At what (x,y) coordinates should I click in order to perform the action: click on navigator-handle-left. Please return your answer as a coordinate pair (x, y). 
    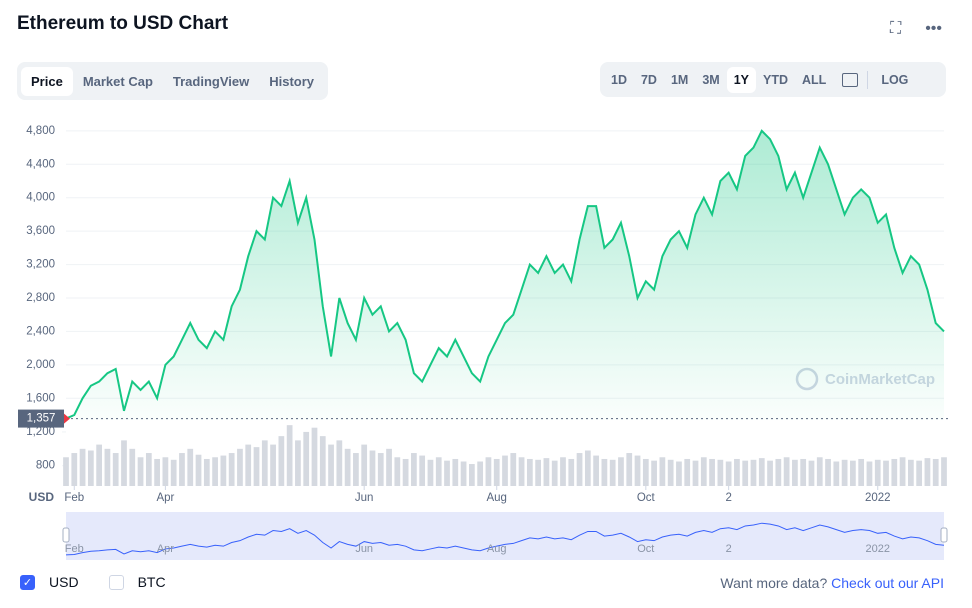
    Looking at the image, I should click on (66, 535).